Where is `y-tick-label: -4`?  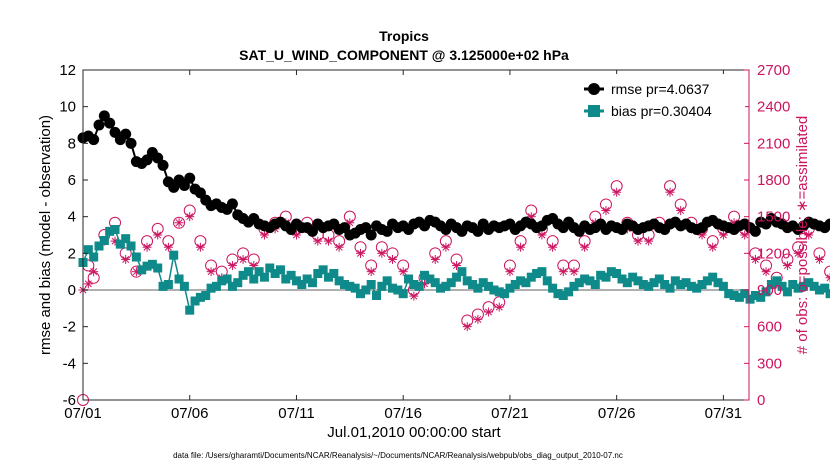 y-tick-label: -4 is located at coordinates (69, 363).